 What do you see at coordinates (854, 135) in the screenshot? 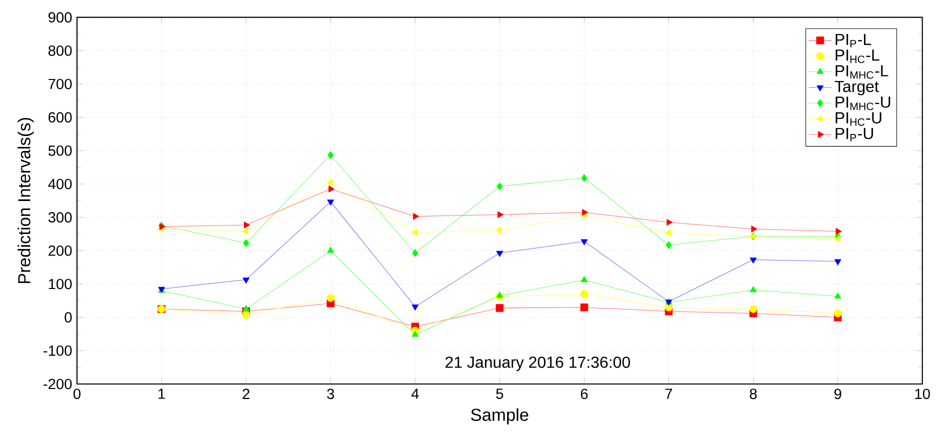
I see `legend-label: PI$_{P}$-U` at bounding box center [854, 135].